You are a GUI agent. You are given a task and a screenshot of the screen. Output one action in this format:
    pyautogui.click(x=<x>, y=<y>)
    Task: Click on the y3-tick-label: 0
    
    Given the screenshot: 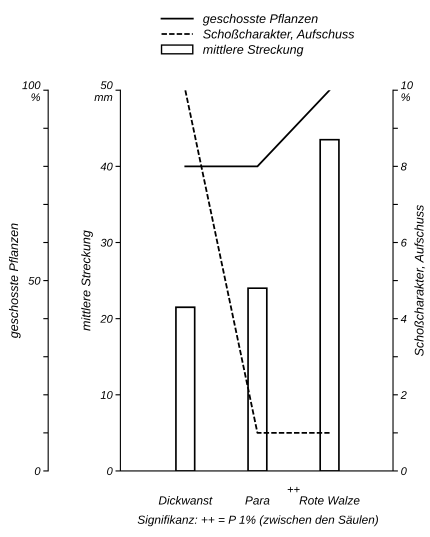 What is the action you would take?
    pyautogui.click(x=37, y=471)
    